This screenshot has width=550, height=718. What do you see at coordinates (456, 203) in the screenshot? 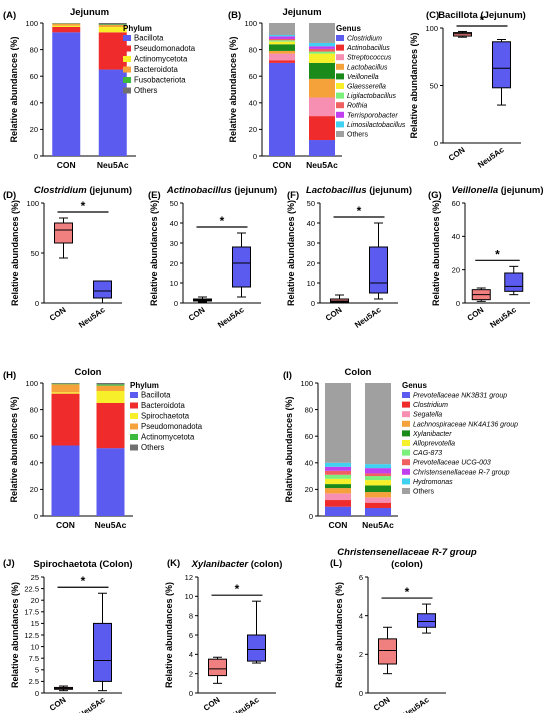
I see `y-tick-label: 60` at bounding box center [456, 203].